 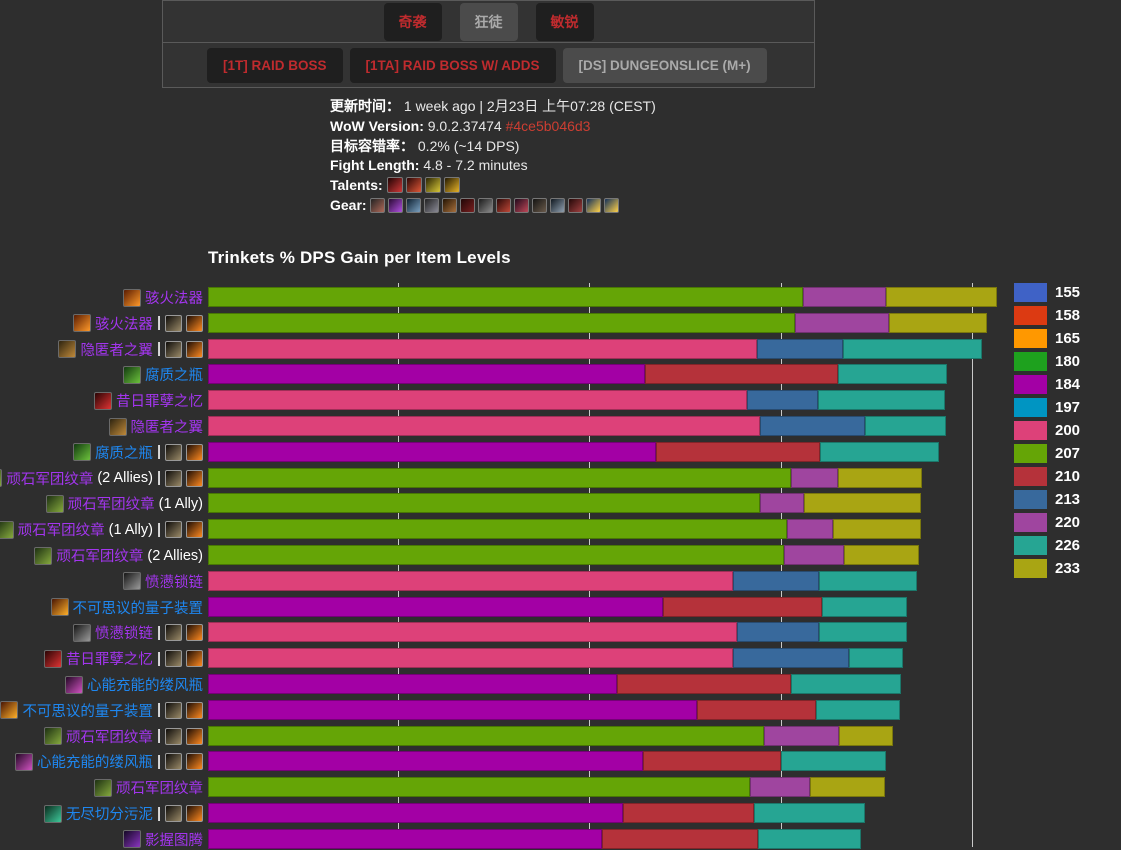 I want to click on spec-tab-2: 狂徒, so click(x=488, y=21).